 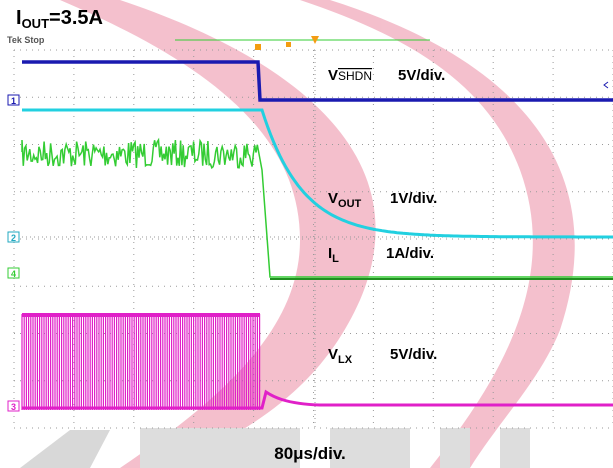 What do you see at coordinates (315, 40) in the screenshot?
I see `trigger-position` at bounding box center [315, 40].